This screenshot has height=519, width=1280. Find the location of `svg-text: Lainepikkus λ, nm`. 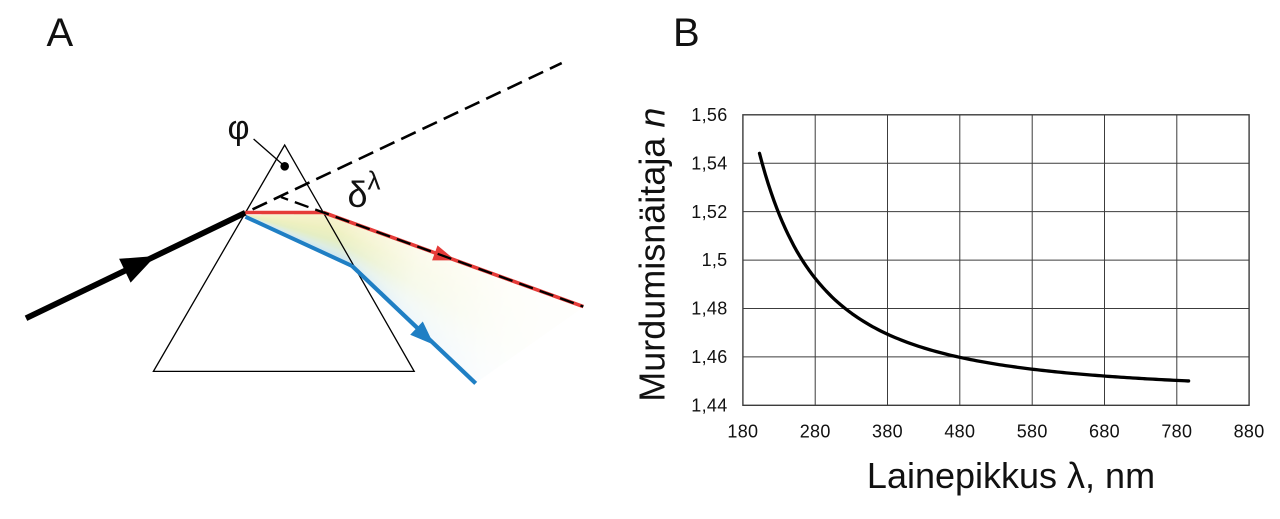

svg-text: Lainepikkus λ, nm is located at coordinates (1011, 475).